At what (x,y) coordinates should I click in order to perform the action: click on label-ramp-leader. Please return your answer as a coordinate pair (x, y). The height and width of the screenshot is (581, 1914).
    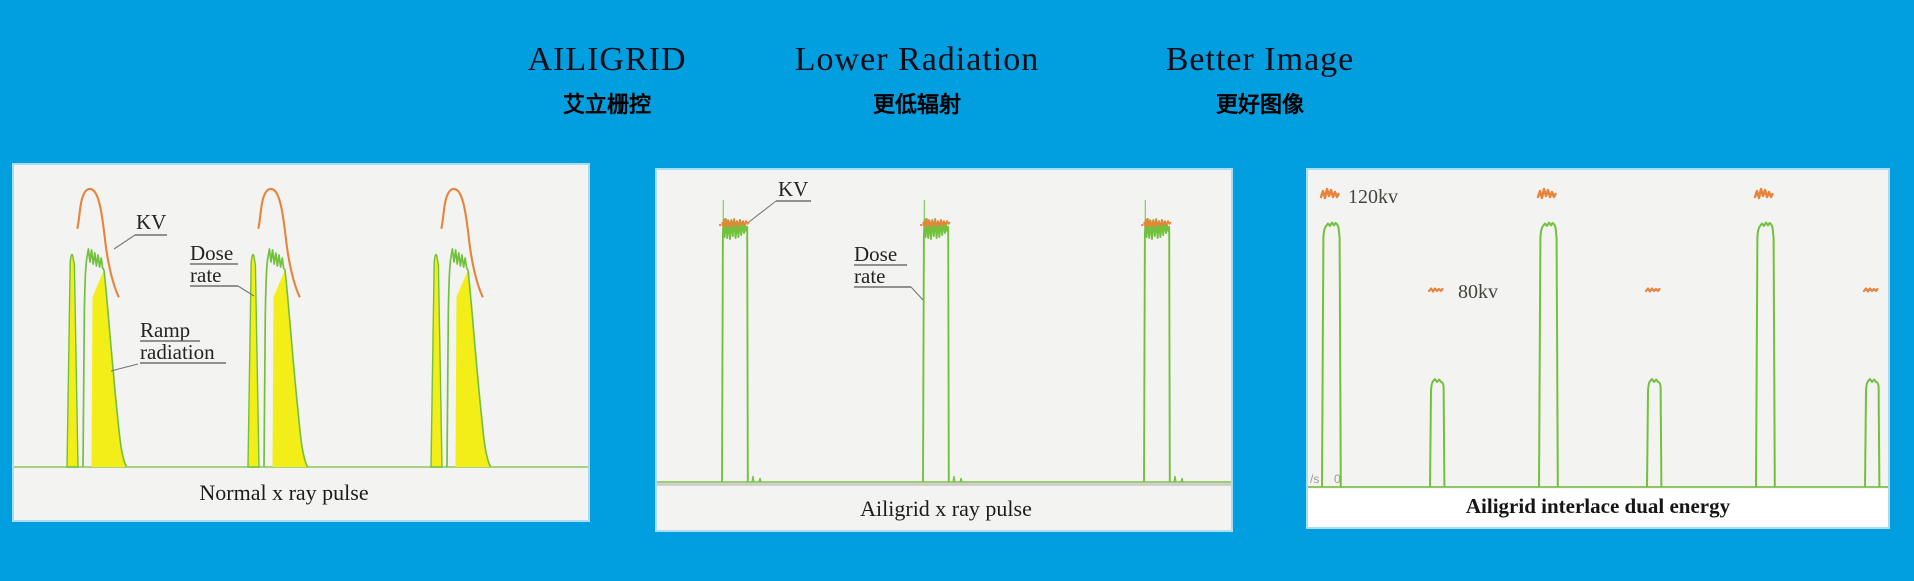
    Looking at the image, I should click on (124, 367).